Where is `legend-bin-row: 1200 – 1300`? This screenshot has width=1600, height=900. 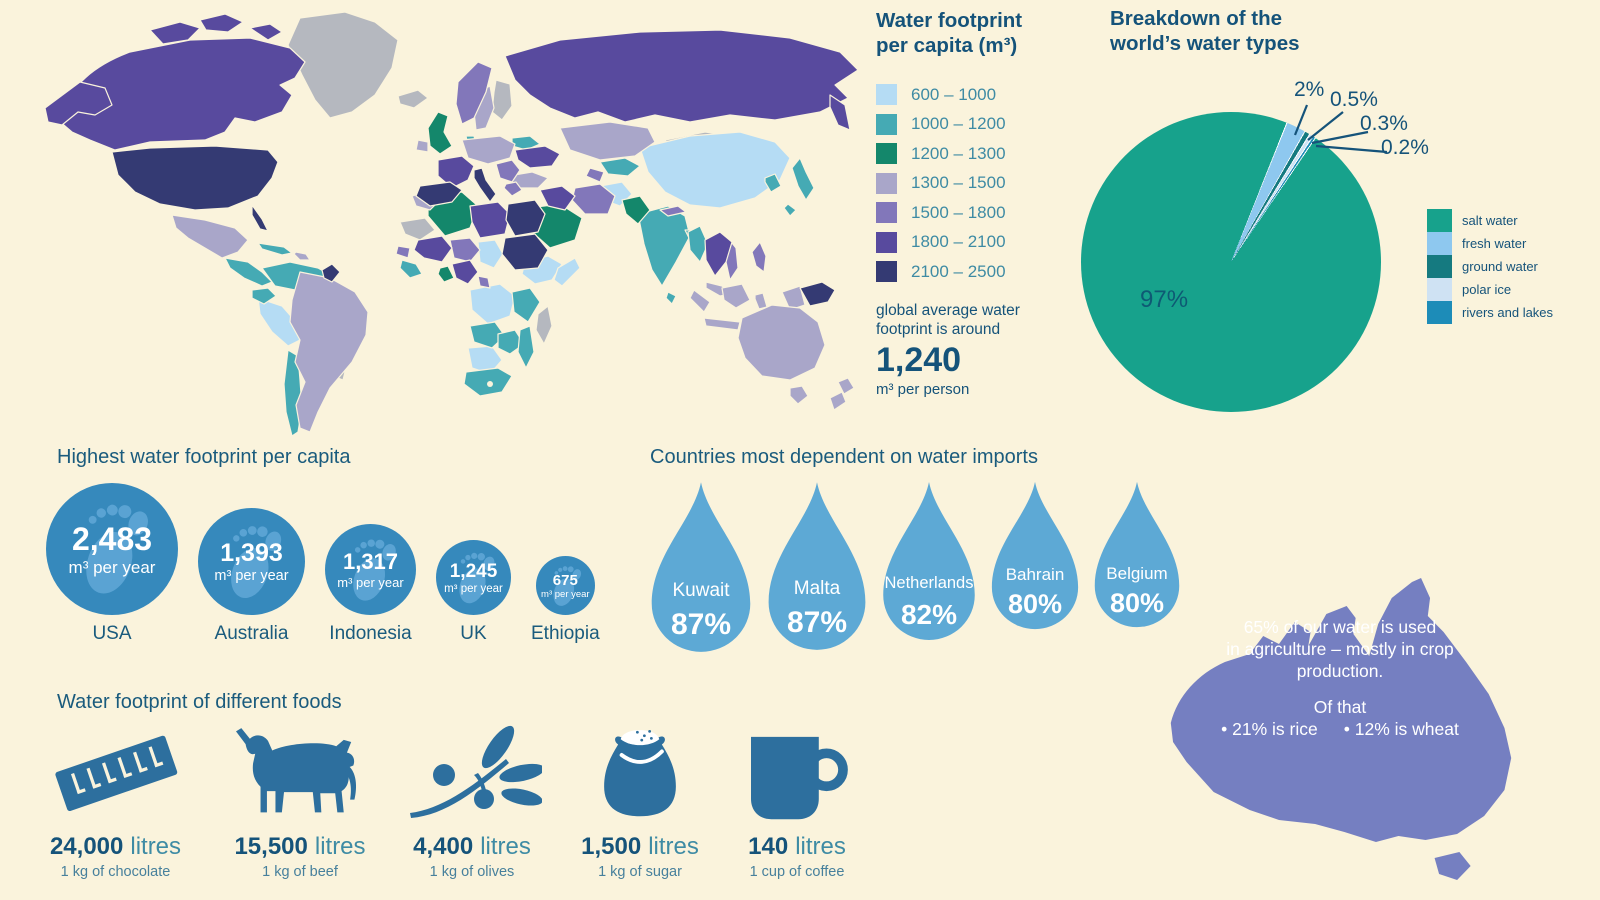
legend-bin-row: 1200 – 1300 is located at coordinates (993, 154).